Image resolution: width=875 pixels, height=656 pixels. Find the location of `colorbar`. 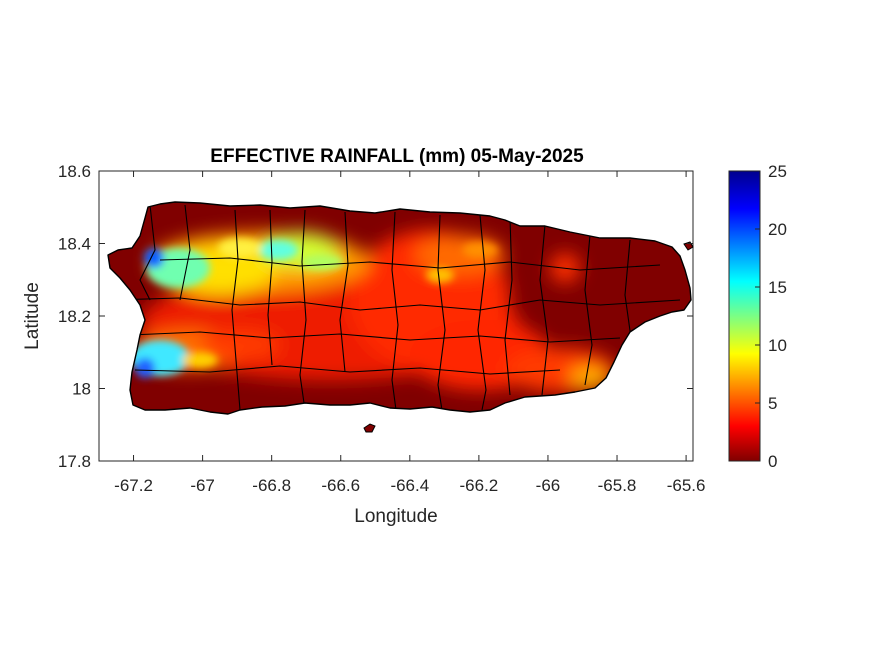

colorbar is located at coordinates (744, 316).